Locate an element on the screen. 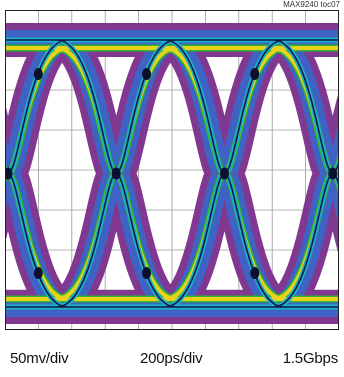 The width and height of the screenshot is (344, 377). horizontal-scale-label: 200ps/div is located at coordinates (171, 358).